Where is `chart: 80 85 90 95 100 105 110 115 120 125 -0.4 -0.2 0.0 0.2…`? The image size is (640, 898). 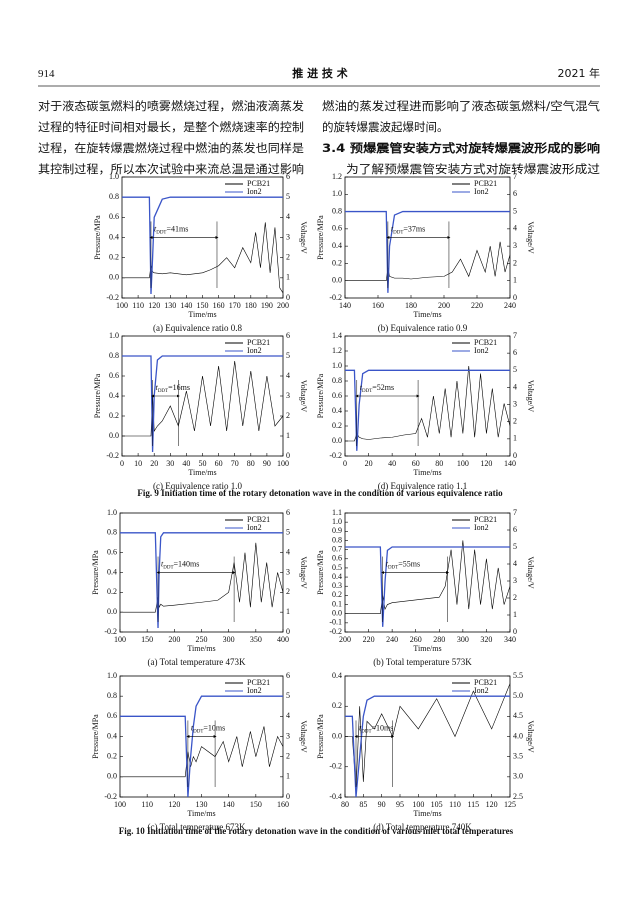
chart: 80 85 90 95 100 105 110 115 120 125 -0.4 -0.2 0.0 0.2… is located at coordinates (425, 751).